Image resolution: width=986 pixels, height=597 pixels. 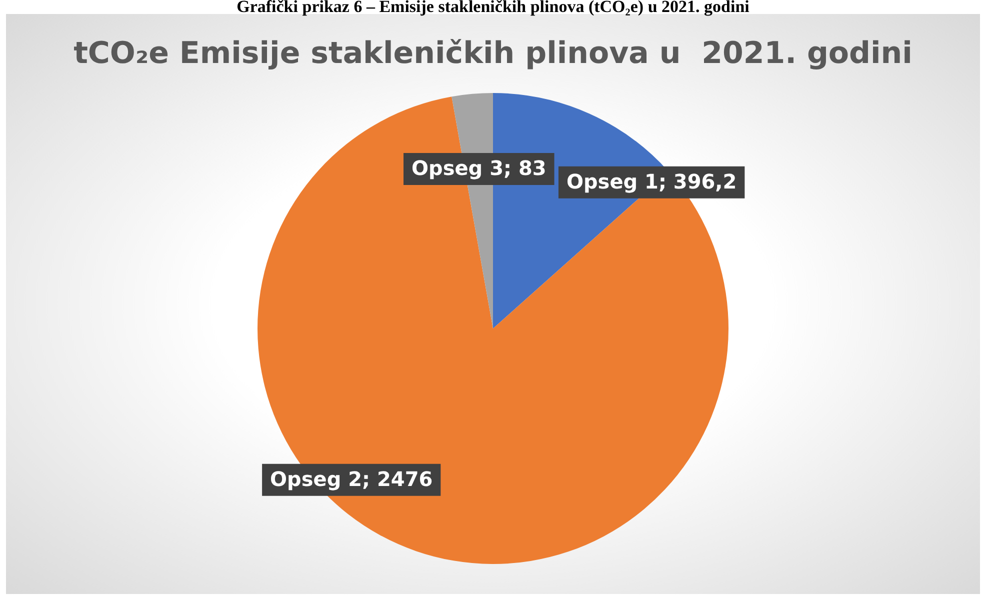 What do you see at coordinates (493, 53) in the screenshot?
I see `chart-title: tCO₂e Emisije stakleničkih plinova u 2021. godini` at bounding box center [493, 53].